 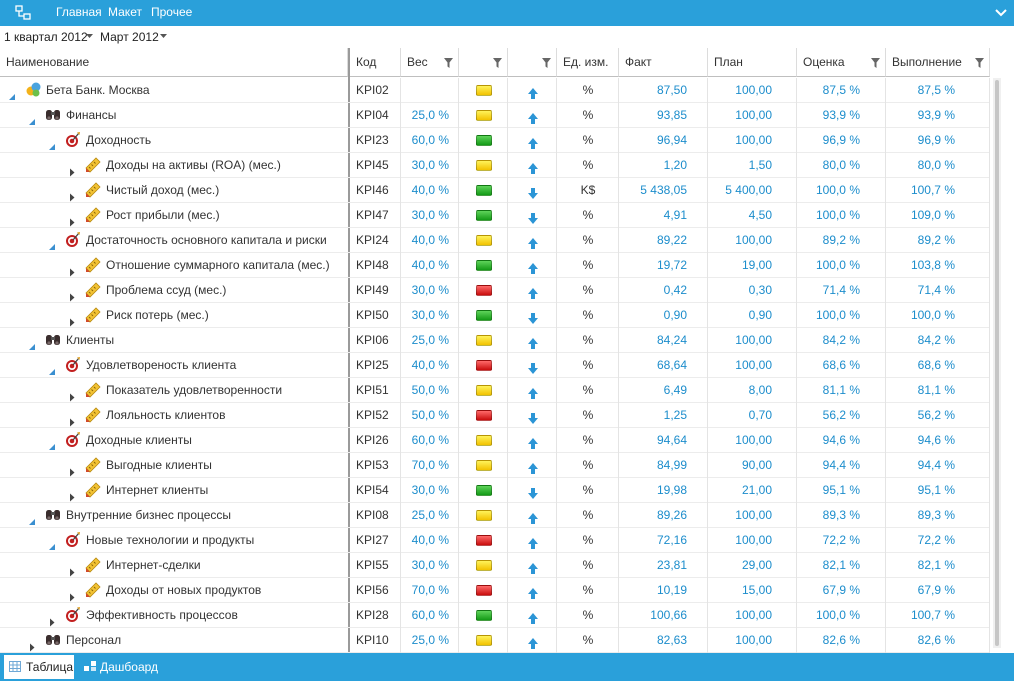 What do you see at coordinates (125, 12) in the screenshot?
I see `menu-item: Макет` at bounding box center [125, 12].